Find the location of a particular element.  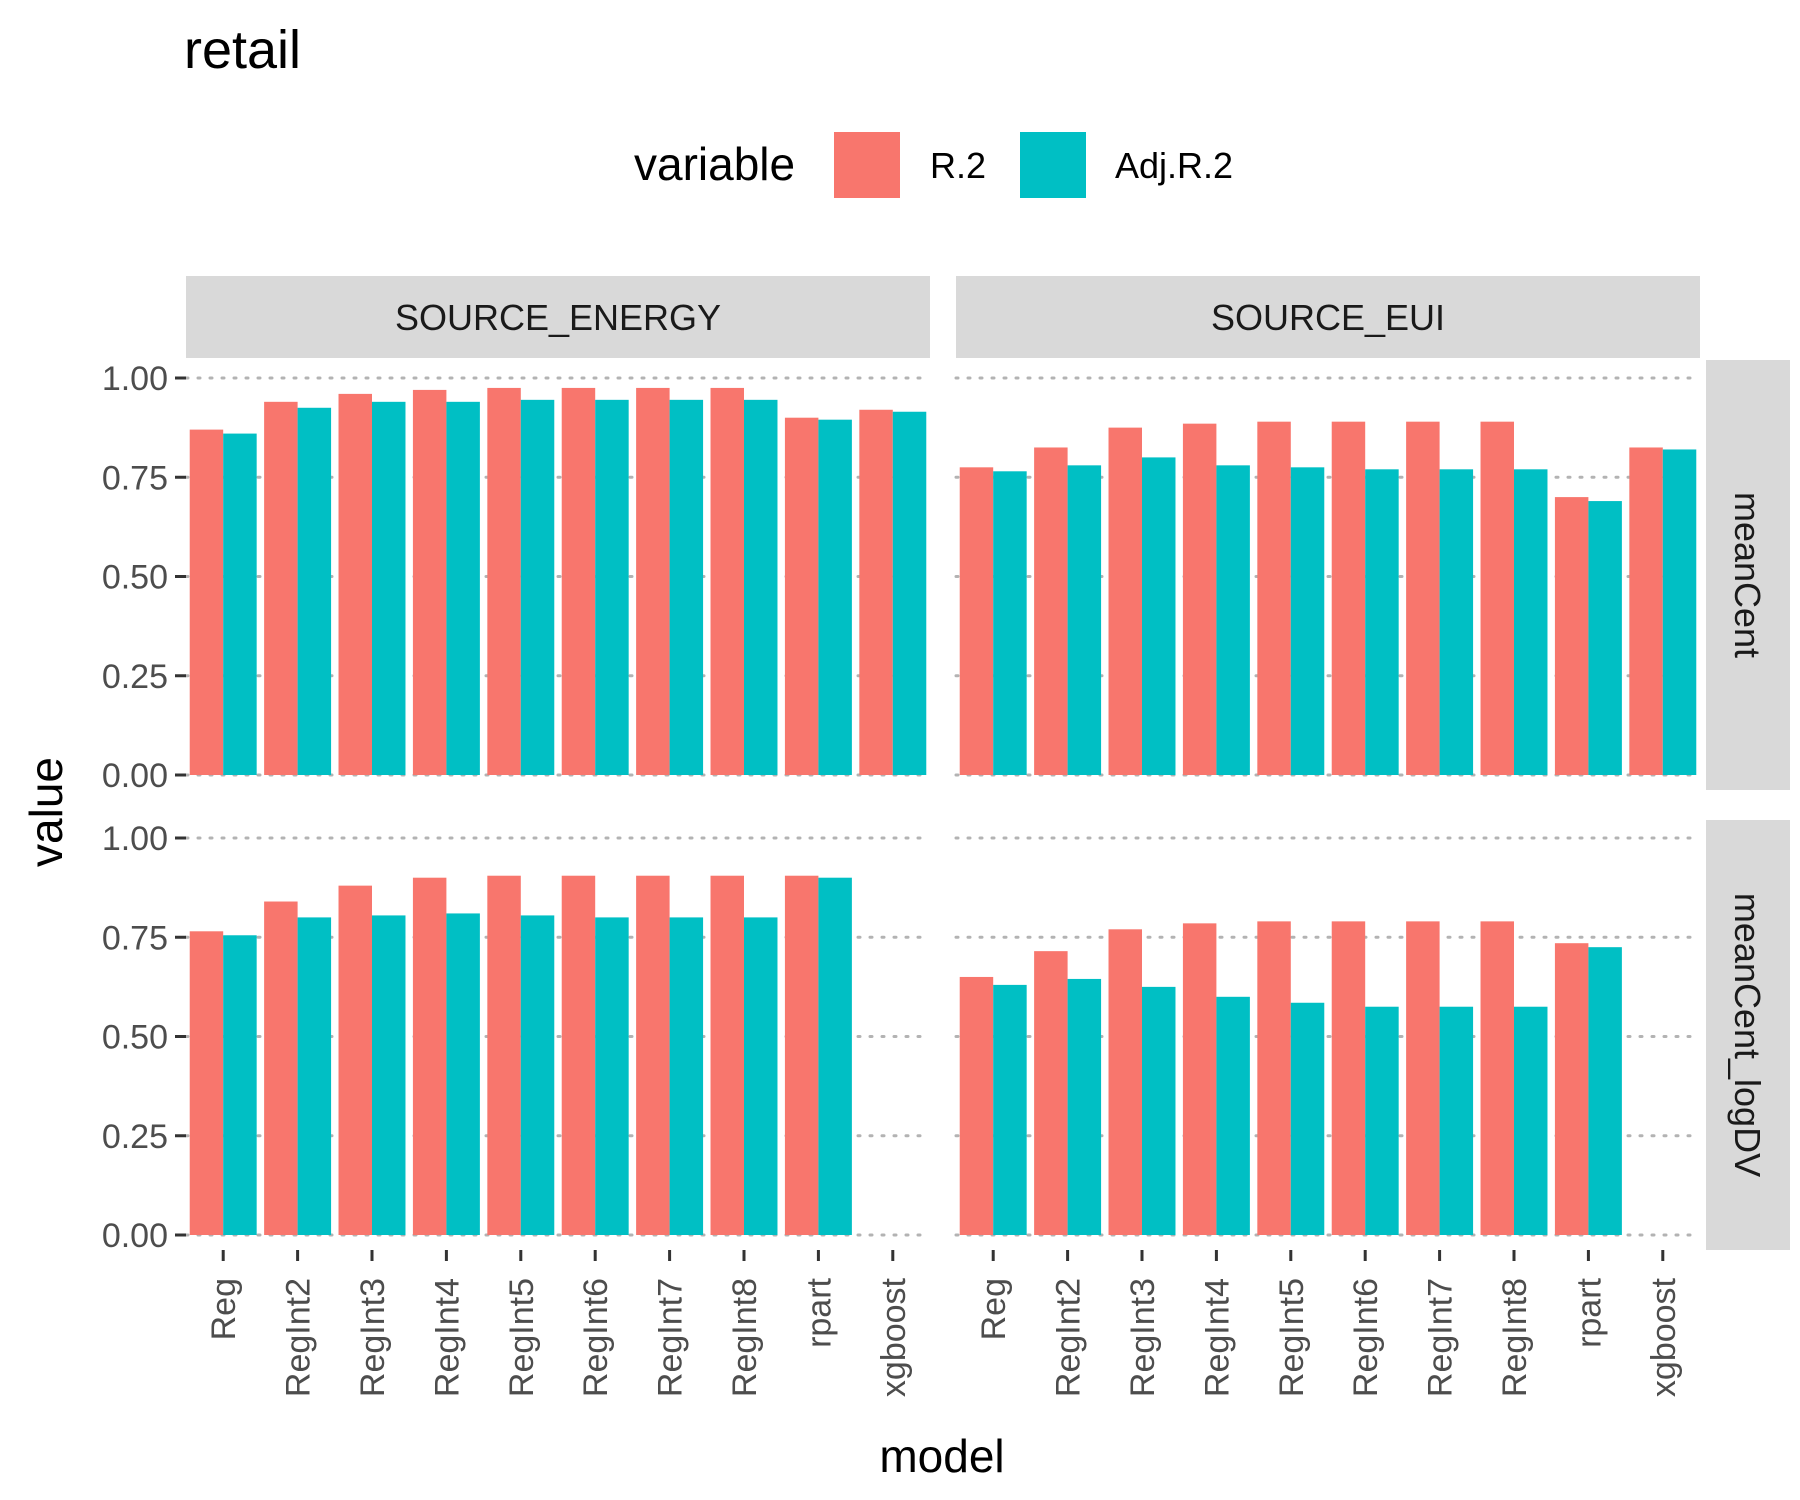

strip-bg-meancent-logdv is located at coordinates (1748, 1035).